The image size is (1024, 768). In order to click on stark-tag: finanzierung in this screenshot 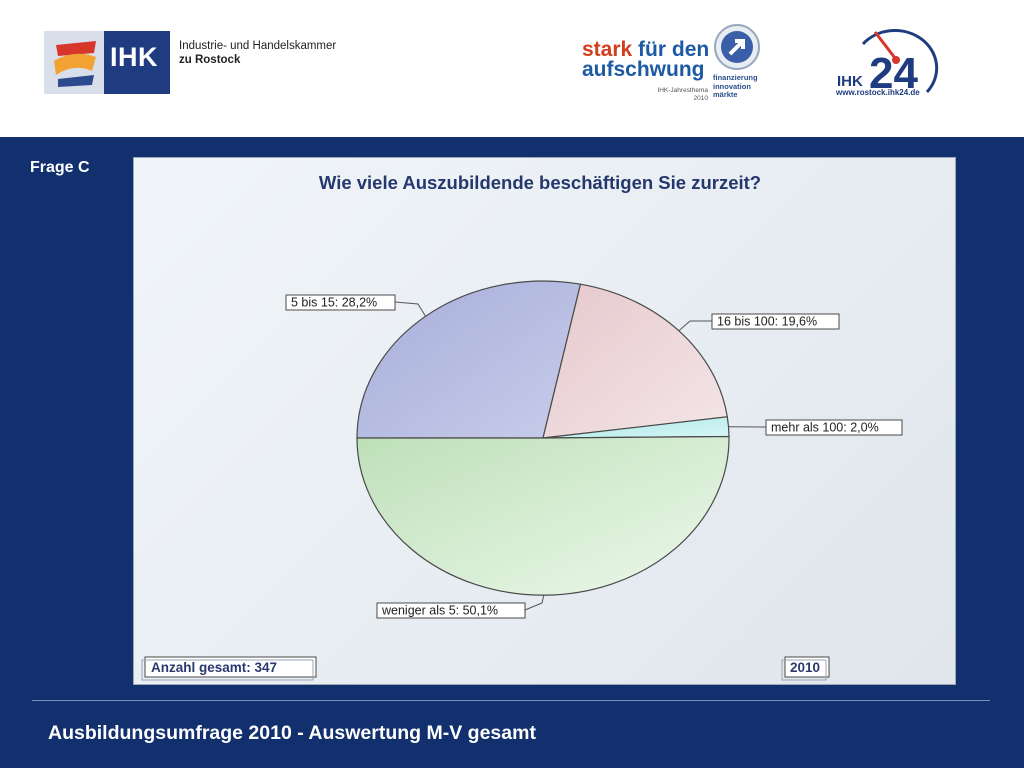, I will do `click(735, 77)`.